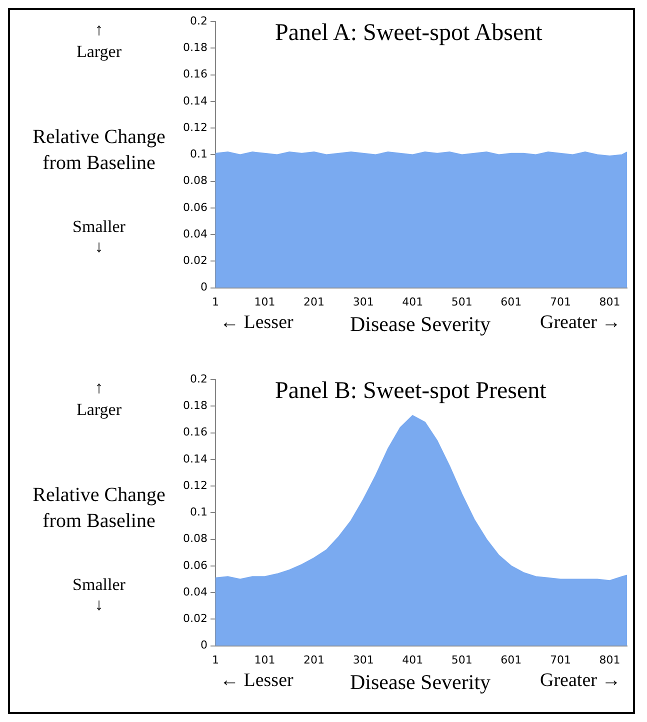  I want to click on chart-title: Panel A: Sweet-spot Absent, so click(408, 33).